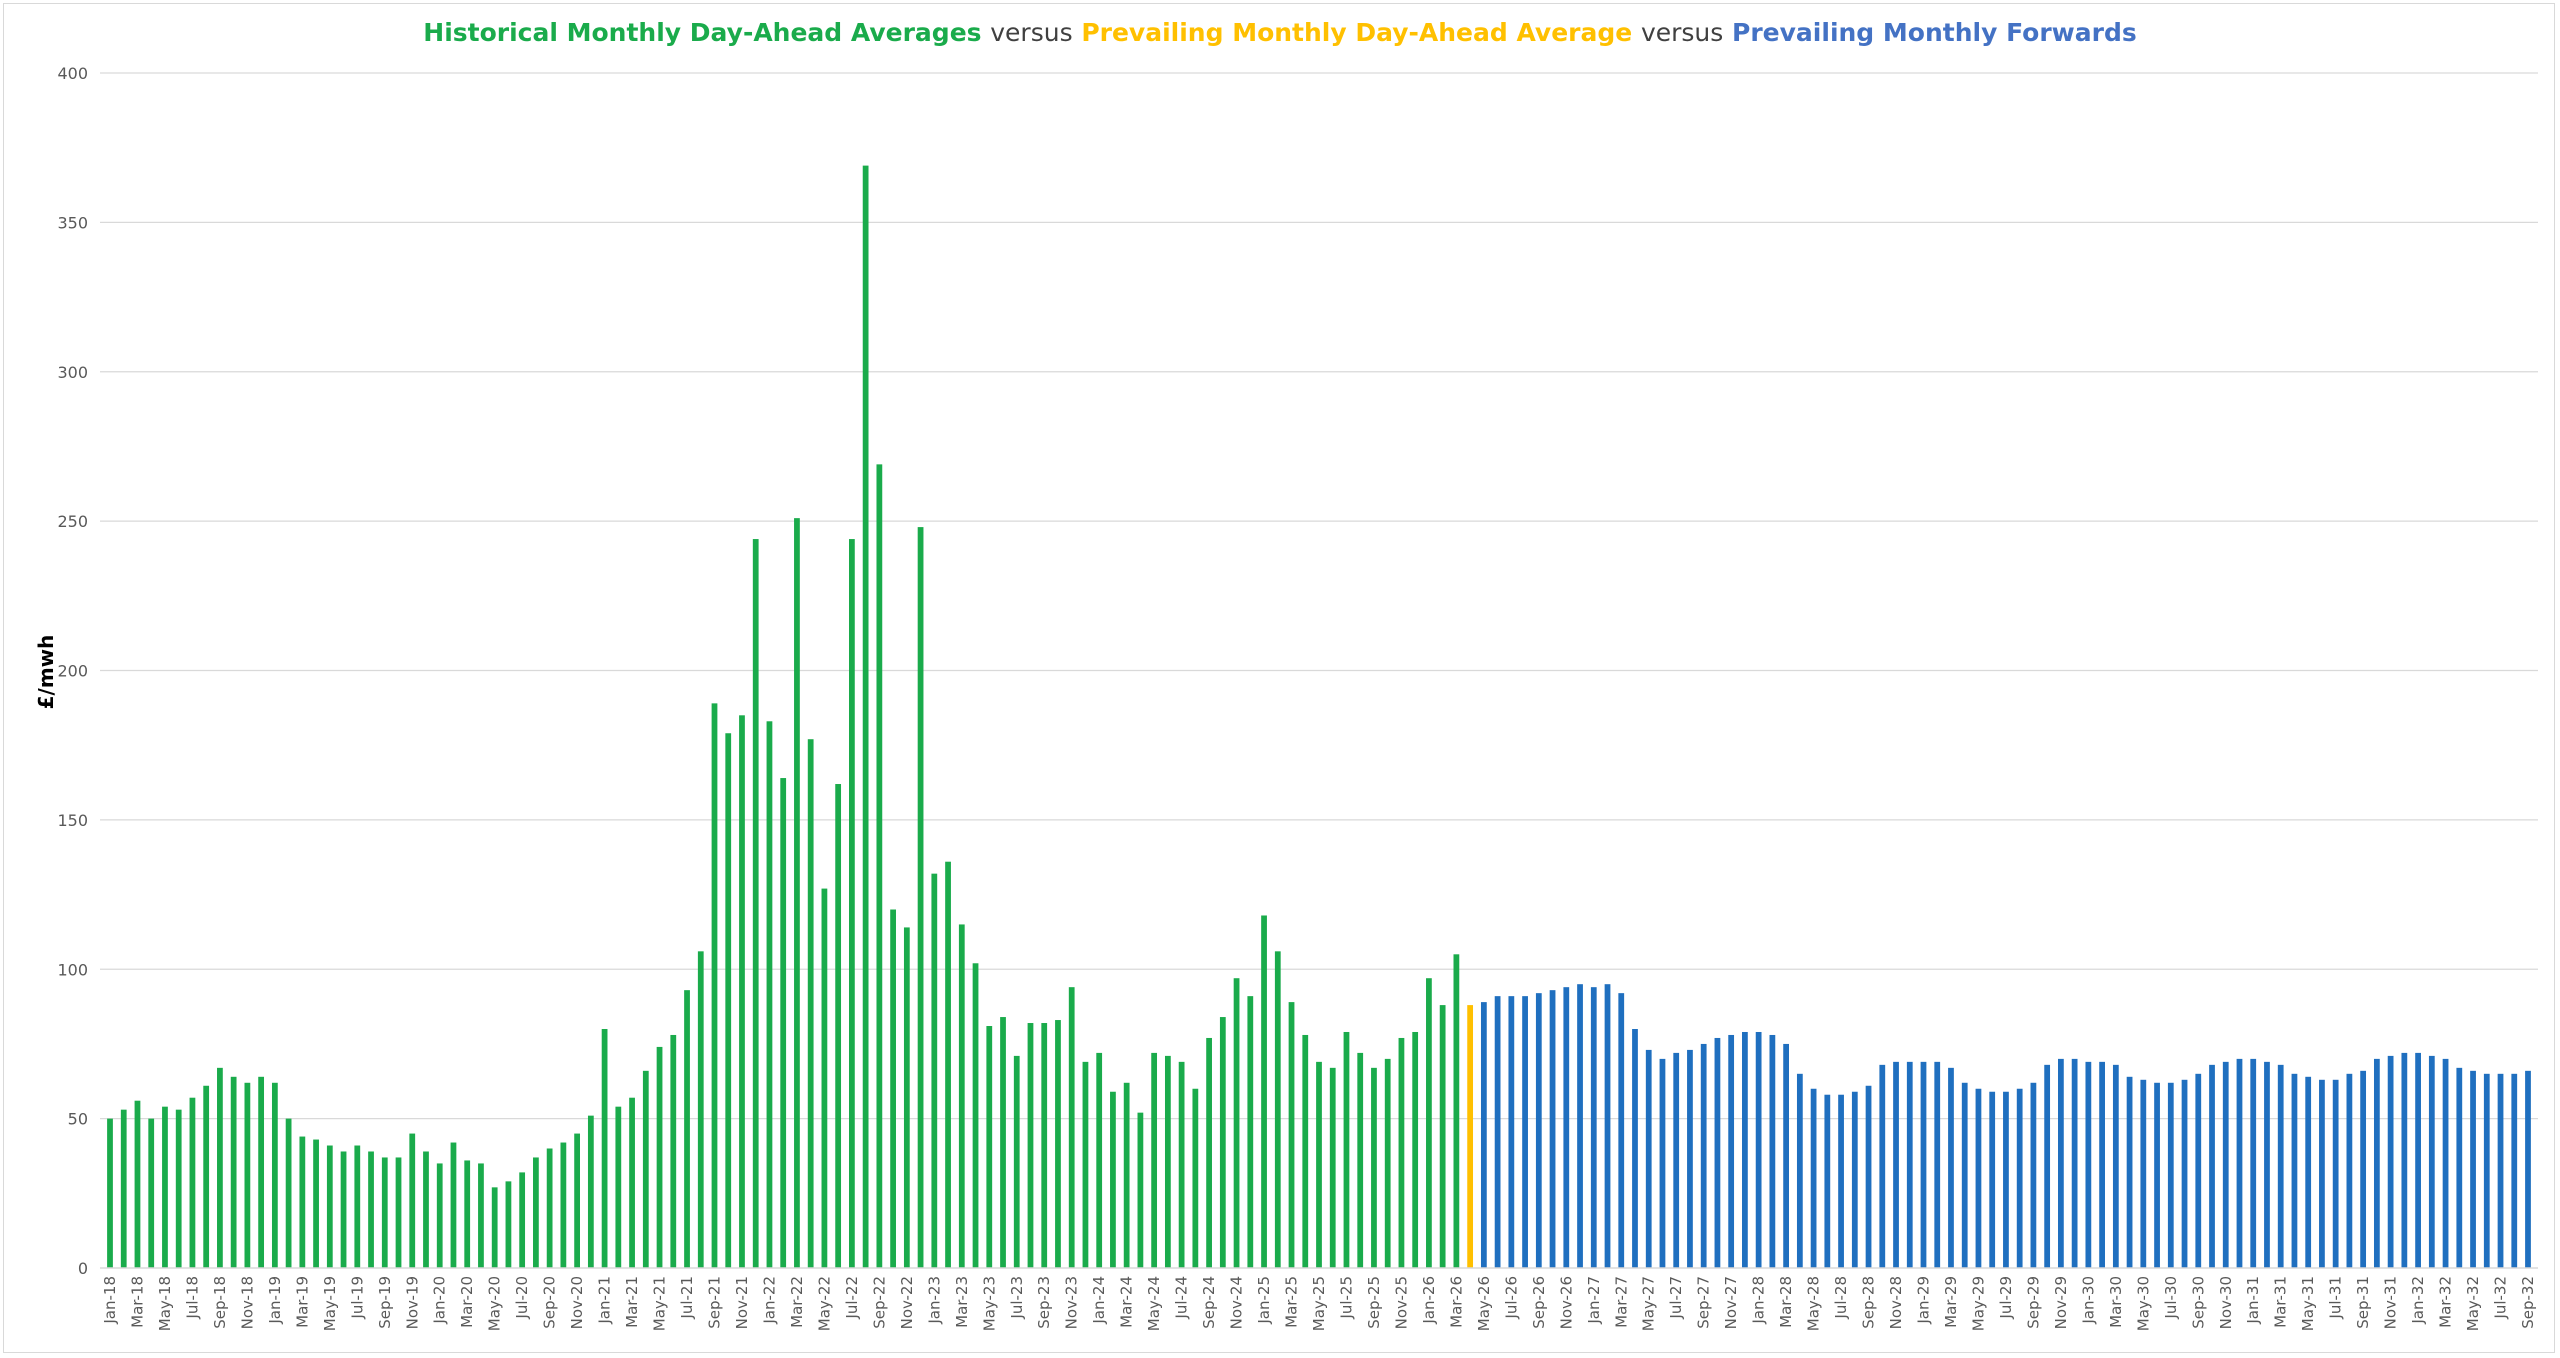 The width and height of the screenshot is (2560, 1358). What do you see at coordinates (2006, 1298) in the screenshot?
I see `x-tick-label: Jul-29` at bounding box center [2006, 1298].